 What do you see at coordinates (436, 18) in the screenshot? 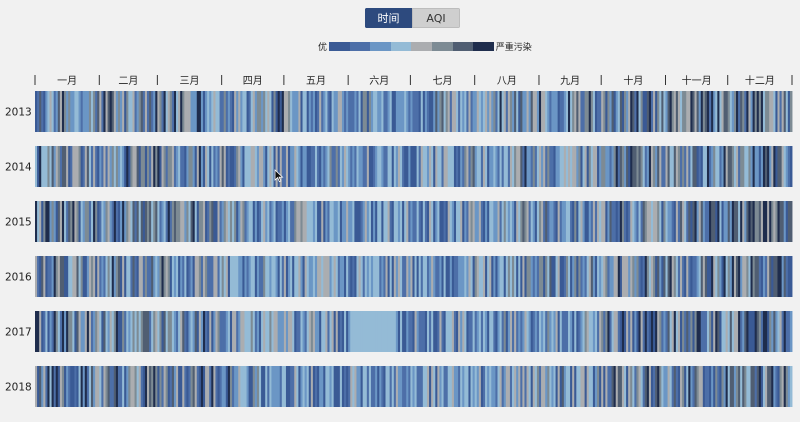
I see `aqi-toggle-button: AQI` at bounding box center [436, 18].